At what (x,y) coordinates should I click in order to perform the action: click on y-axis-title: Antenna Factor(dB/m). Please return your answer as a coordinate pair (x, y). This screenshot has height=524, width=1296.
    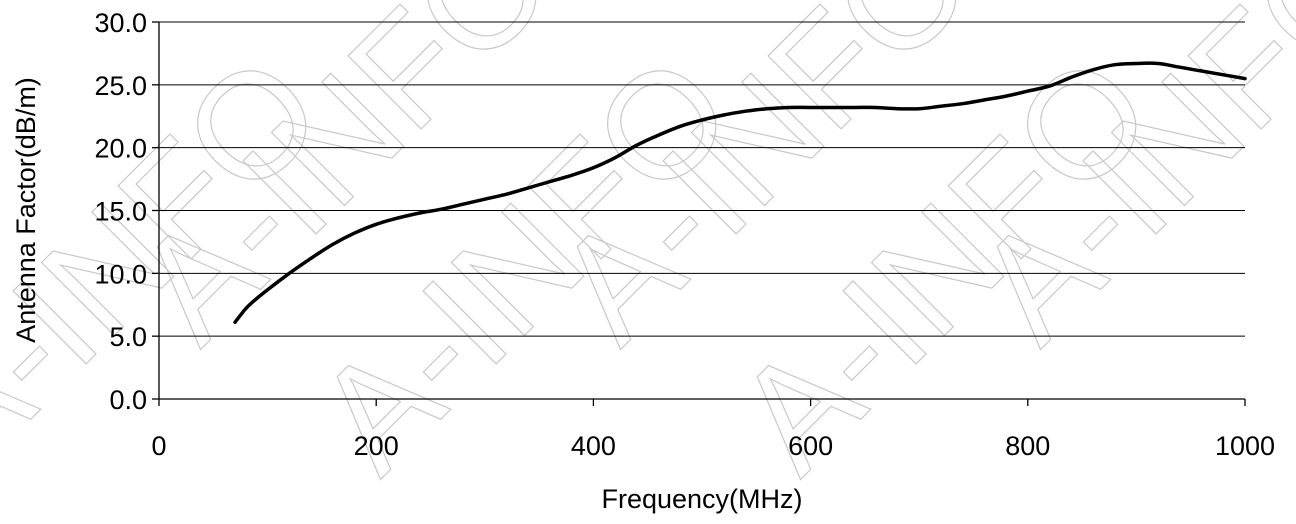
    Looking at the image, I should click on (26, 210).